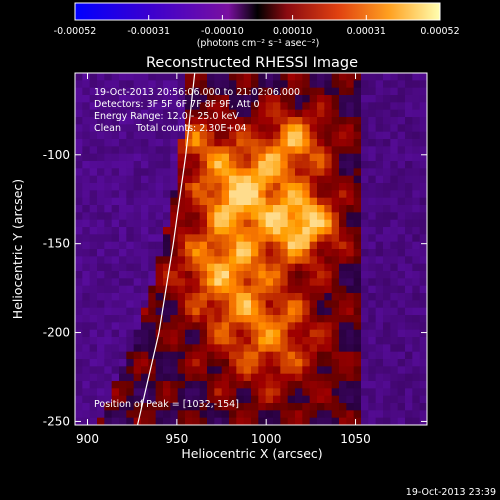 The height and width of the screenshot is (500, 500). I want to click on timestamp: 19-Oct-2013 23:39, so click(451, 492).